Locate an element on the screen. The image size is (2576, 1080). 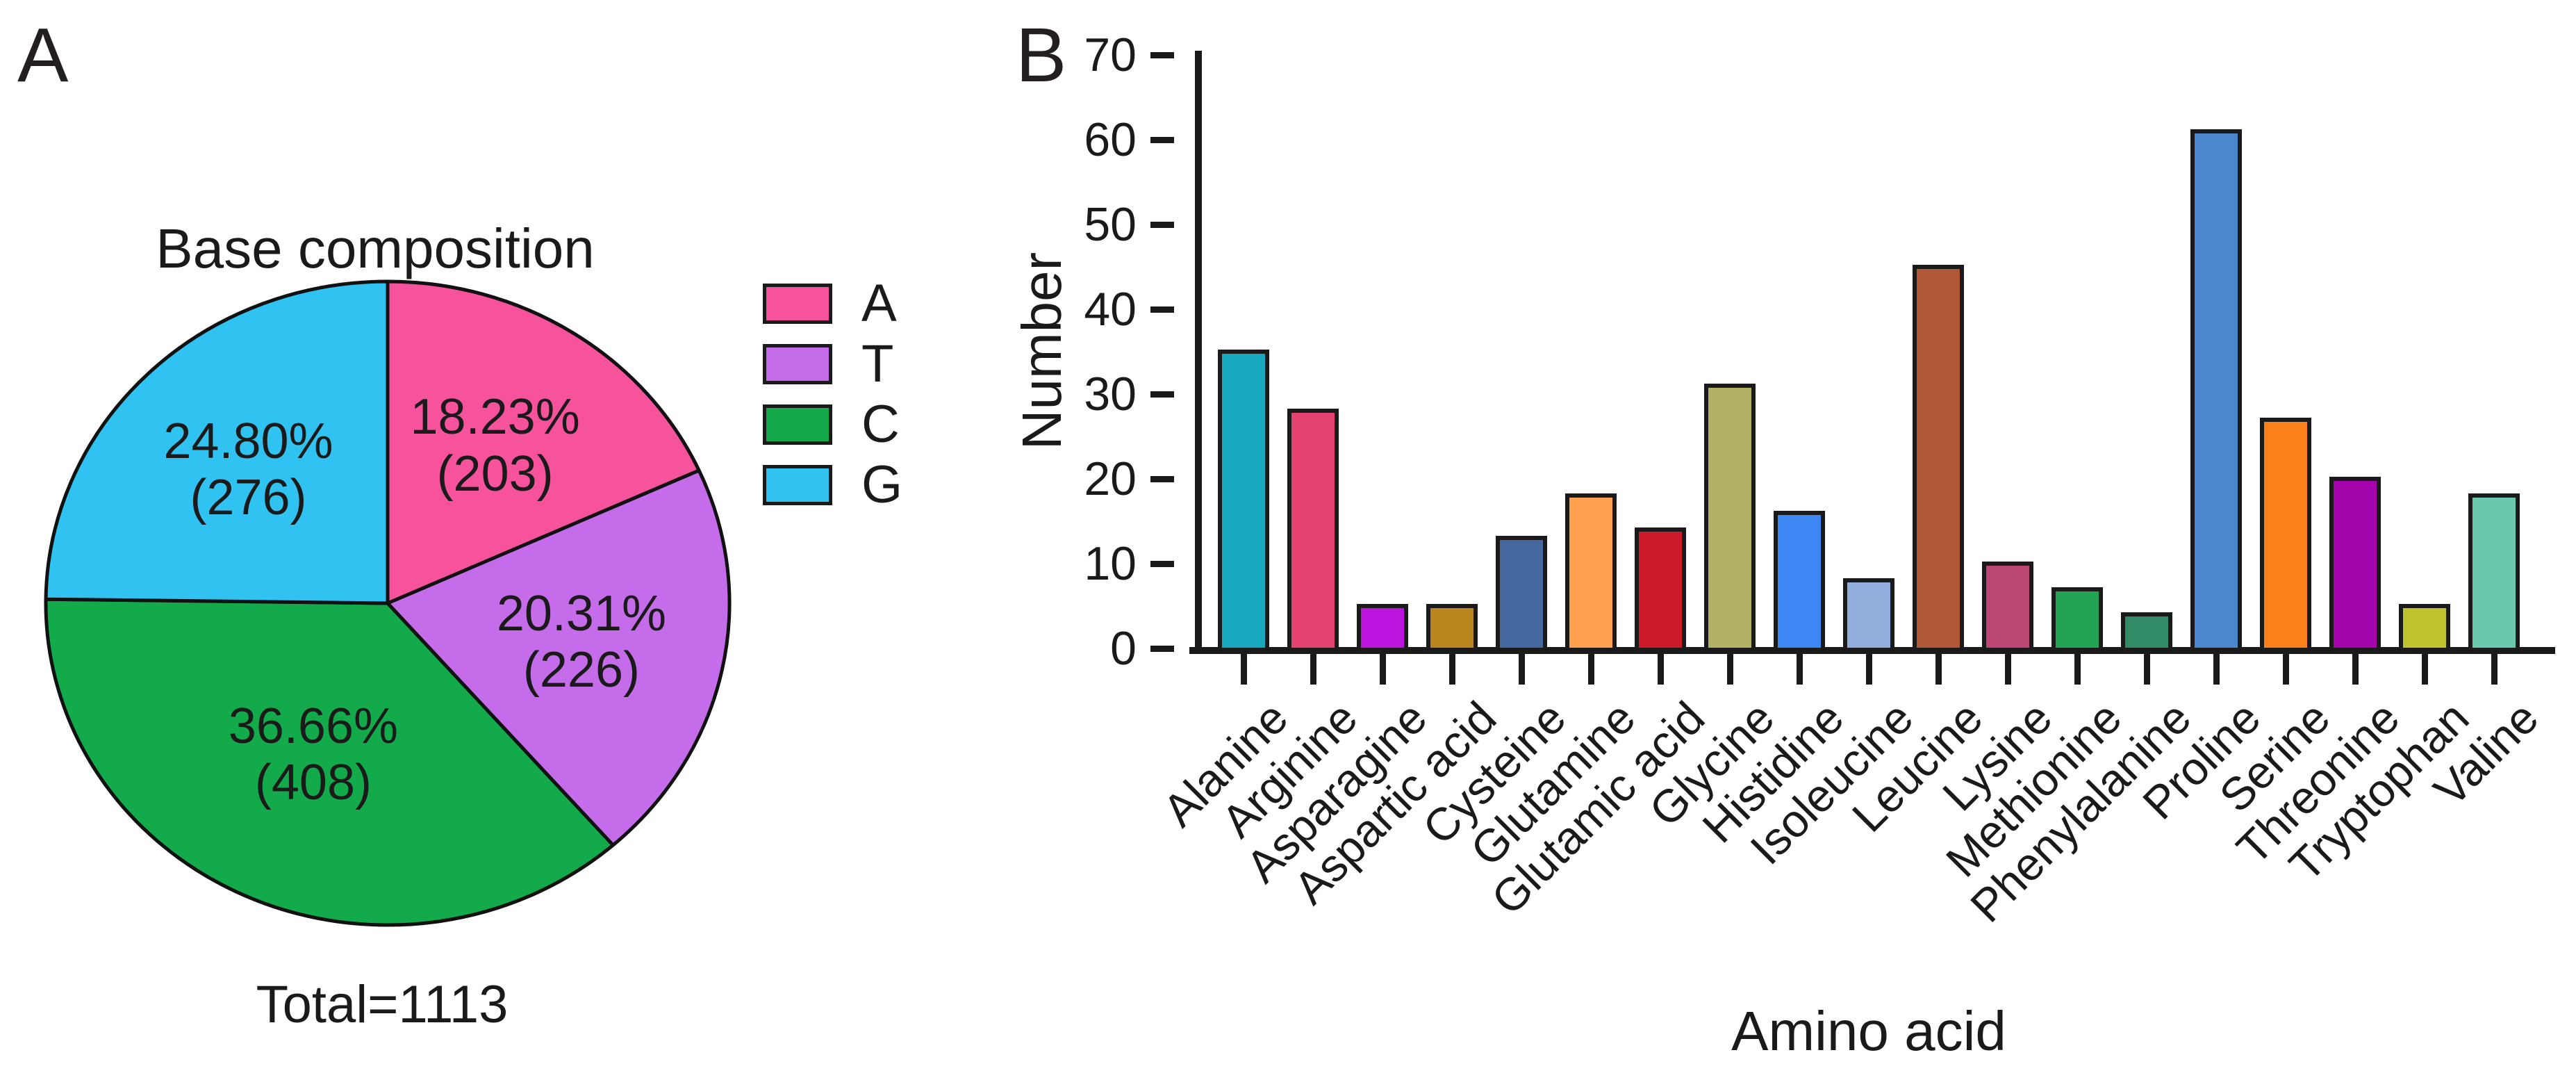
bar-threonine is located at coordinates (2355, 564).